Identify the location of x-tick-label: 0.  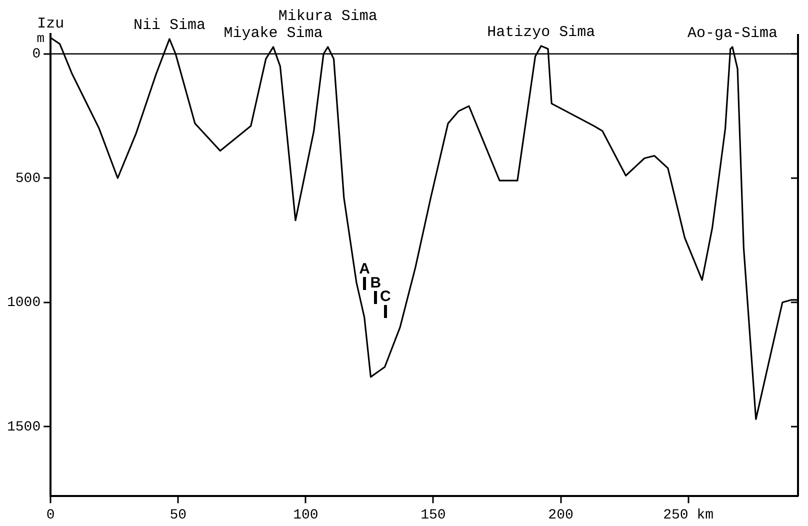
(50, 515).